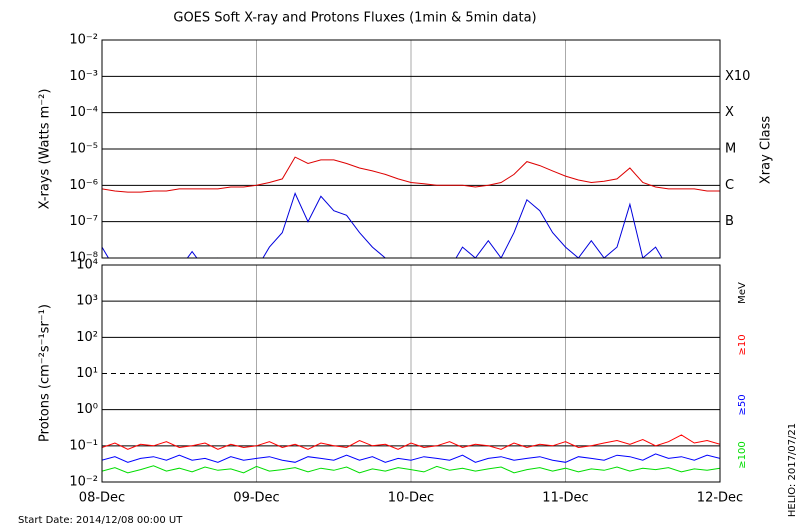 The width and height of the screenshot is (800, 530). I want to click on y2-tick-label: M, so click(730, 149).